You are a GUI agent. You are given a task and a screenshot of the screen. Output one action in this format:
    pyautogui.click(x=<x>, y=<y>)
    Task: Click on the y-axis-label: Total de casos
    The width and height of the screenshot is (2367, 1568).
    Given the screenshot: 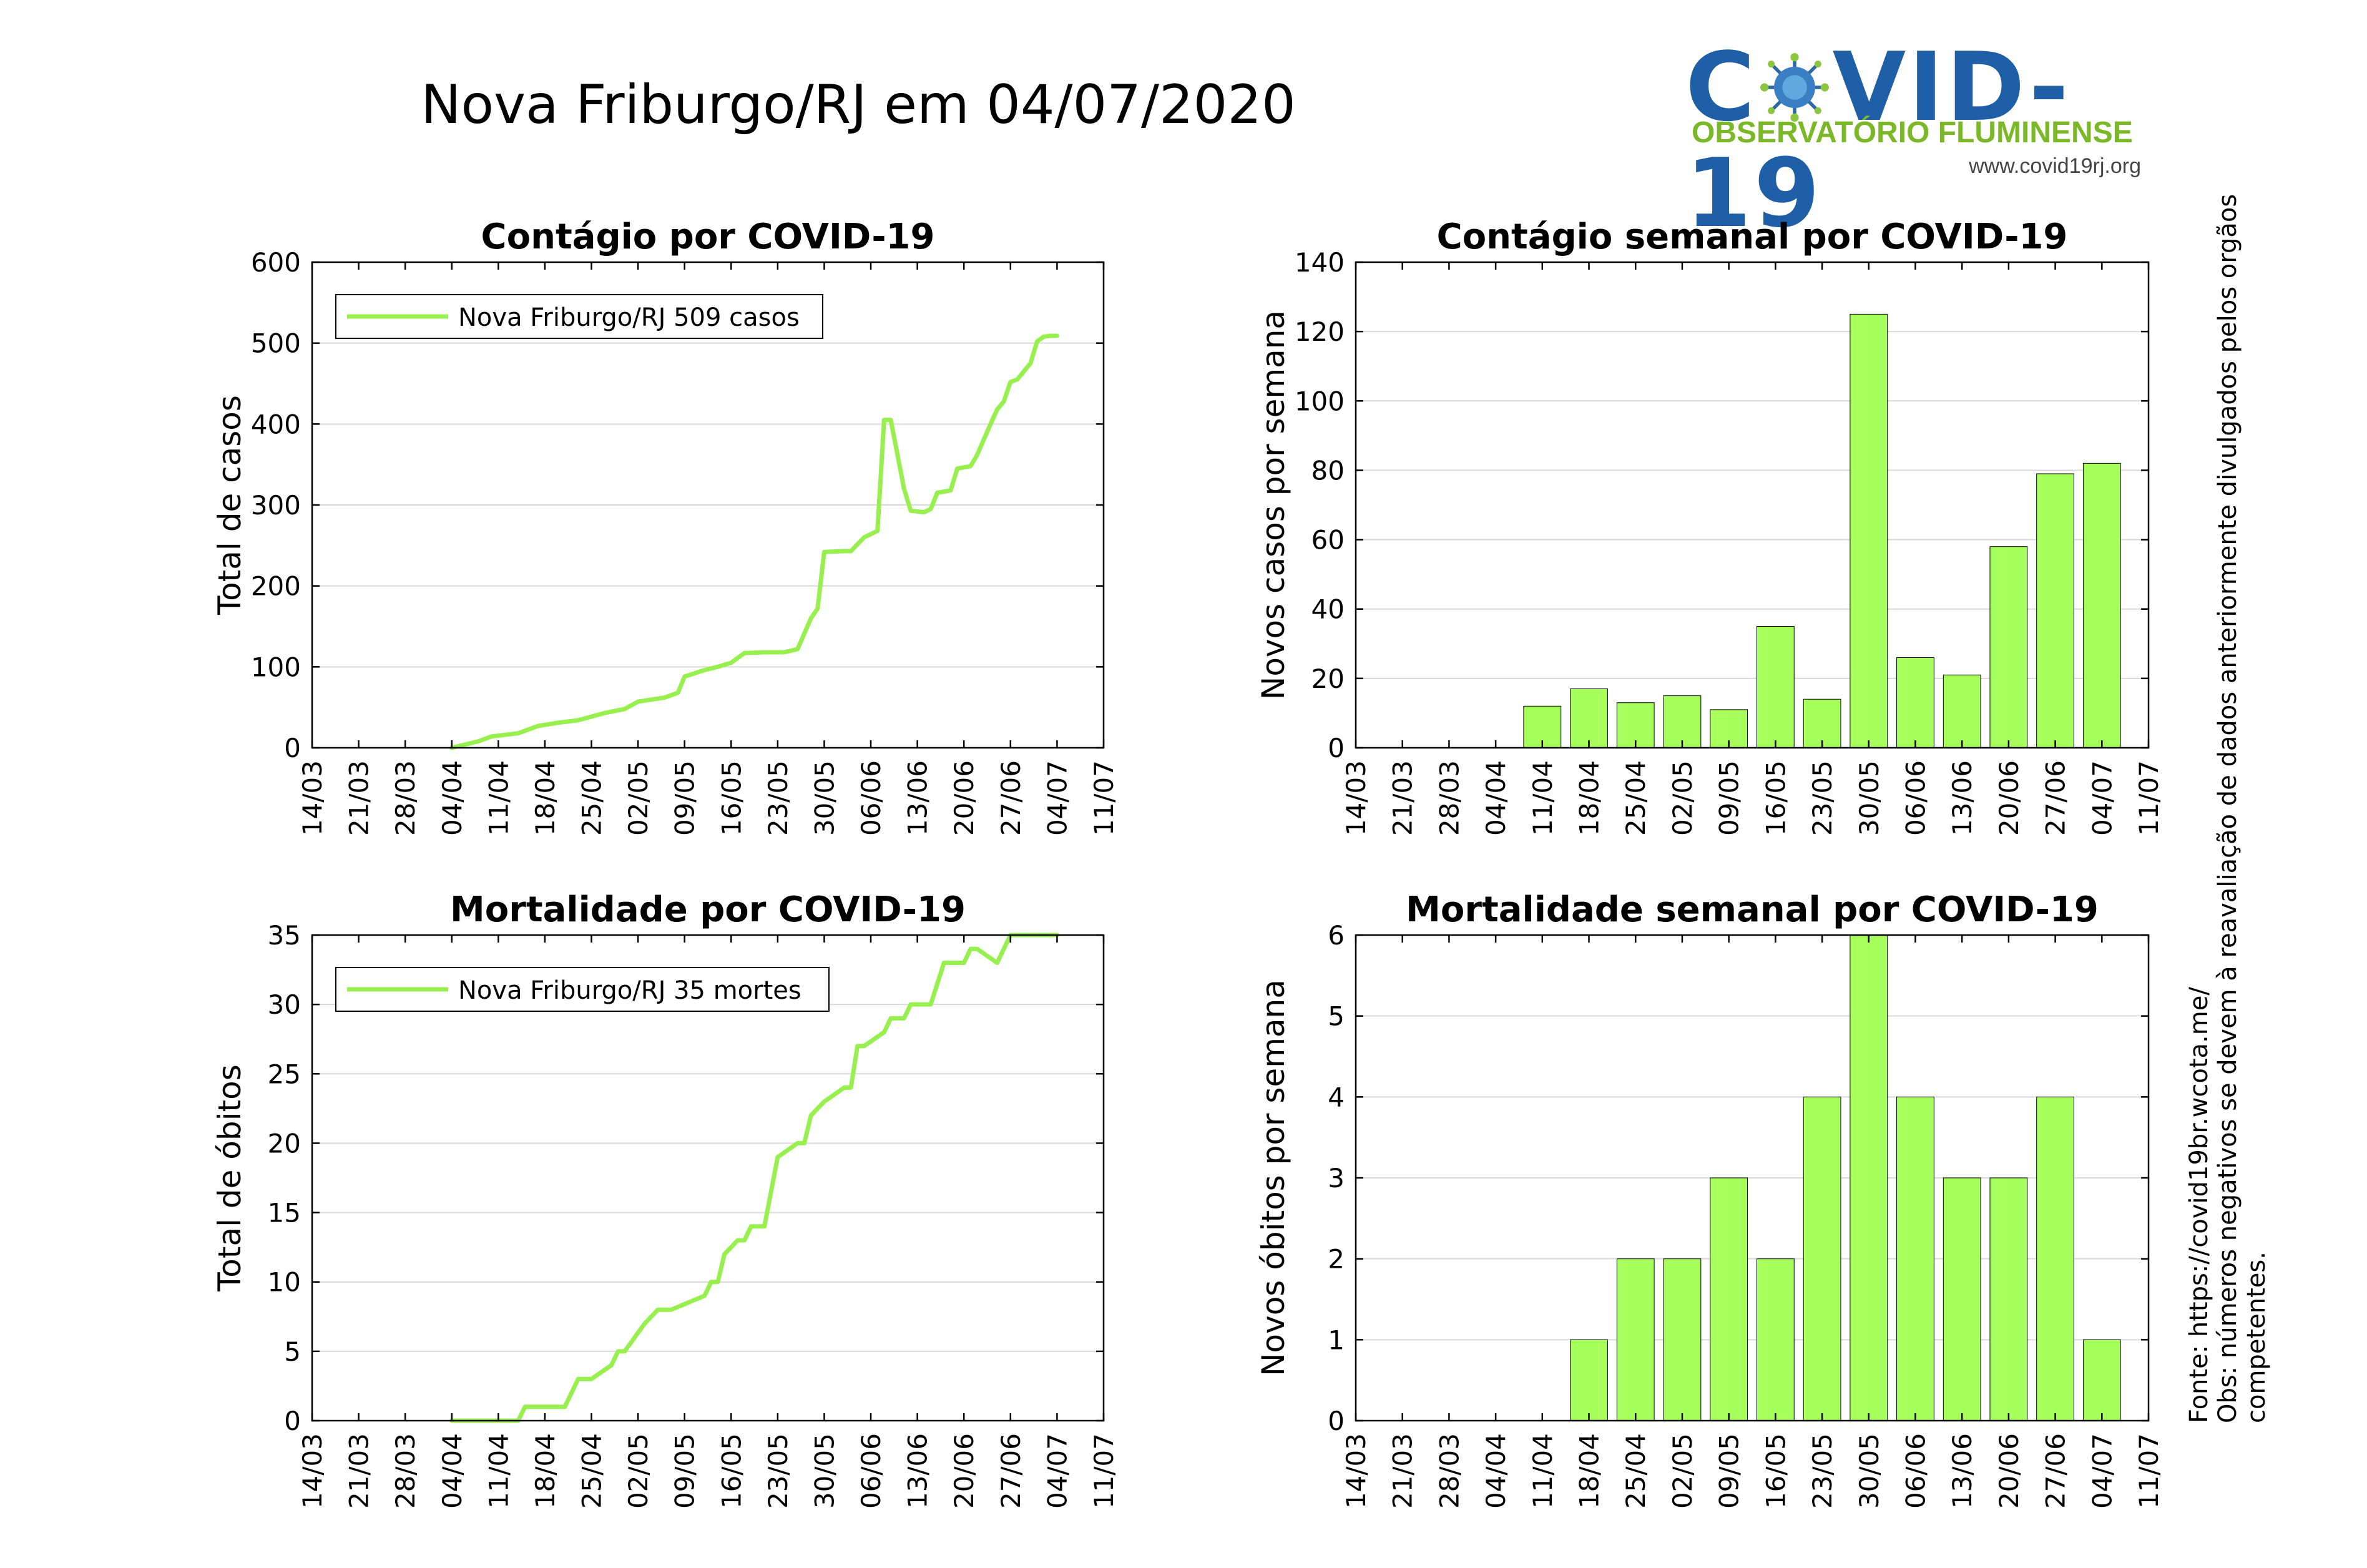 What is the action you would take?
    pyautogui.click(x=230, y=505)
    